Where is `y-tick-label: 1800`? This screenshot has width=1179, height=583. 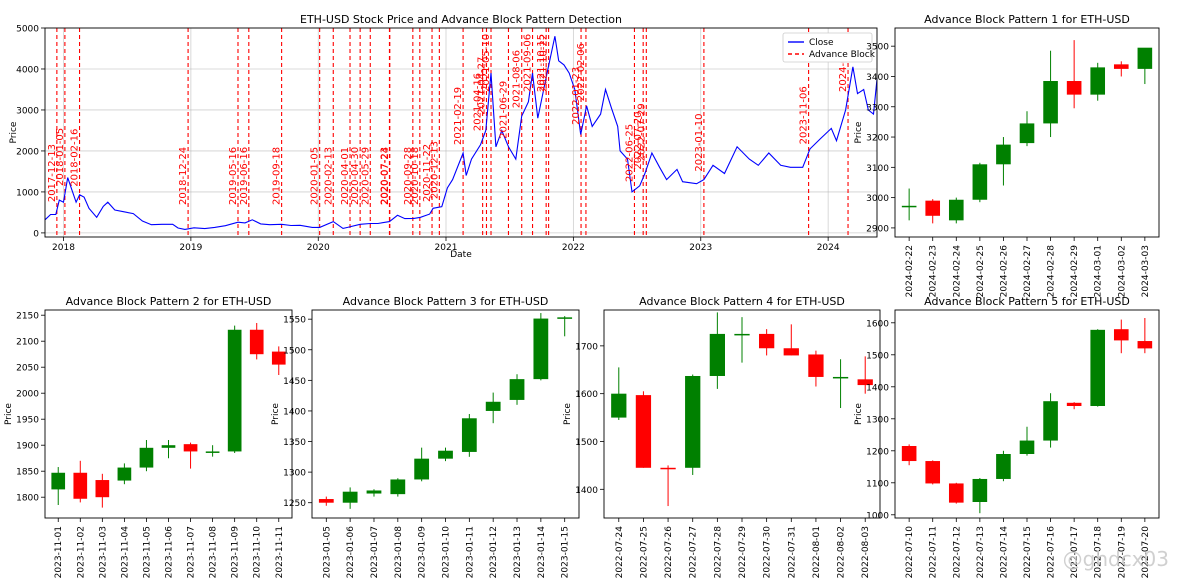 y-tick-label: 1800 is located at coordinates (27, 499).